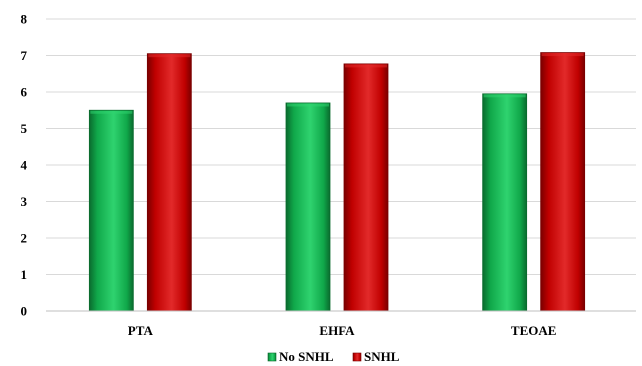  I want to click on y-tick-label: 6, so click(24, 92).